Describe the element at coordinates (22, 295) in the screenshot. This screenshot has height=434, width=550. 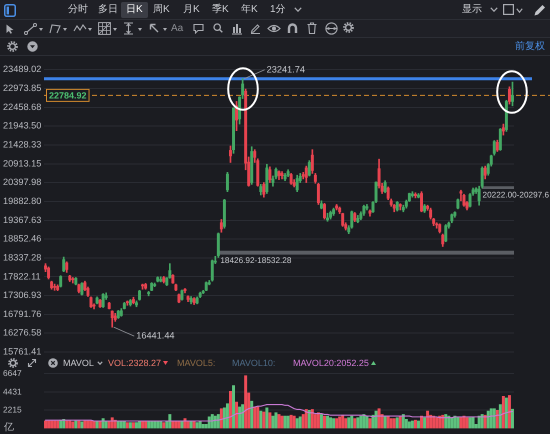
I see `y-tick-label: 17306.93` at that location.